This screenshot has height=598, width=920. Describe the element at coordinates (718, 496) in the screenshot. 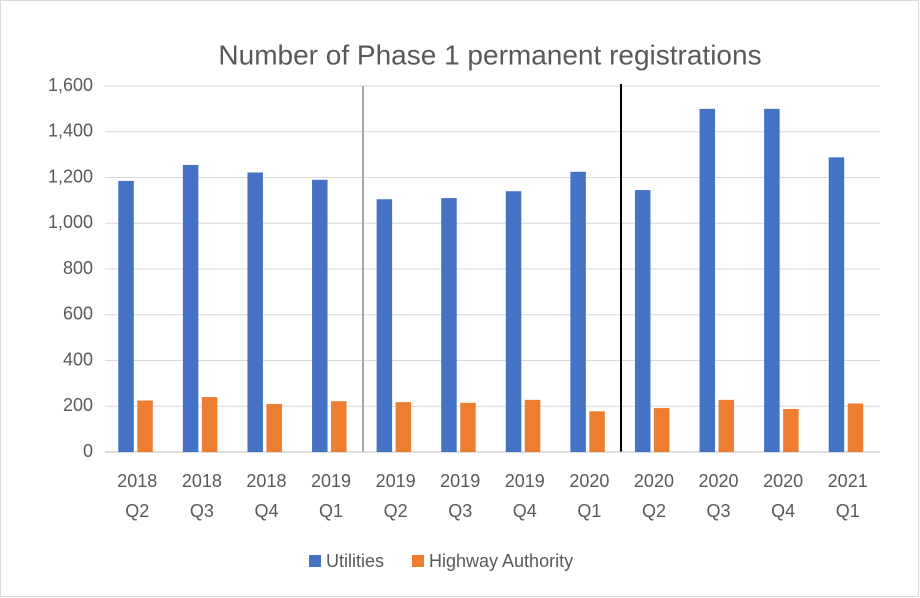

I see `x-tick-label: 2020 Q3` at that location.